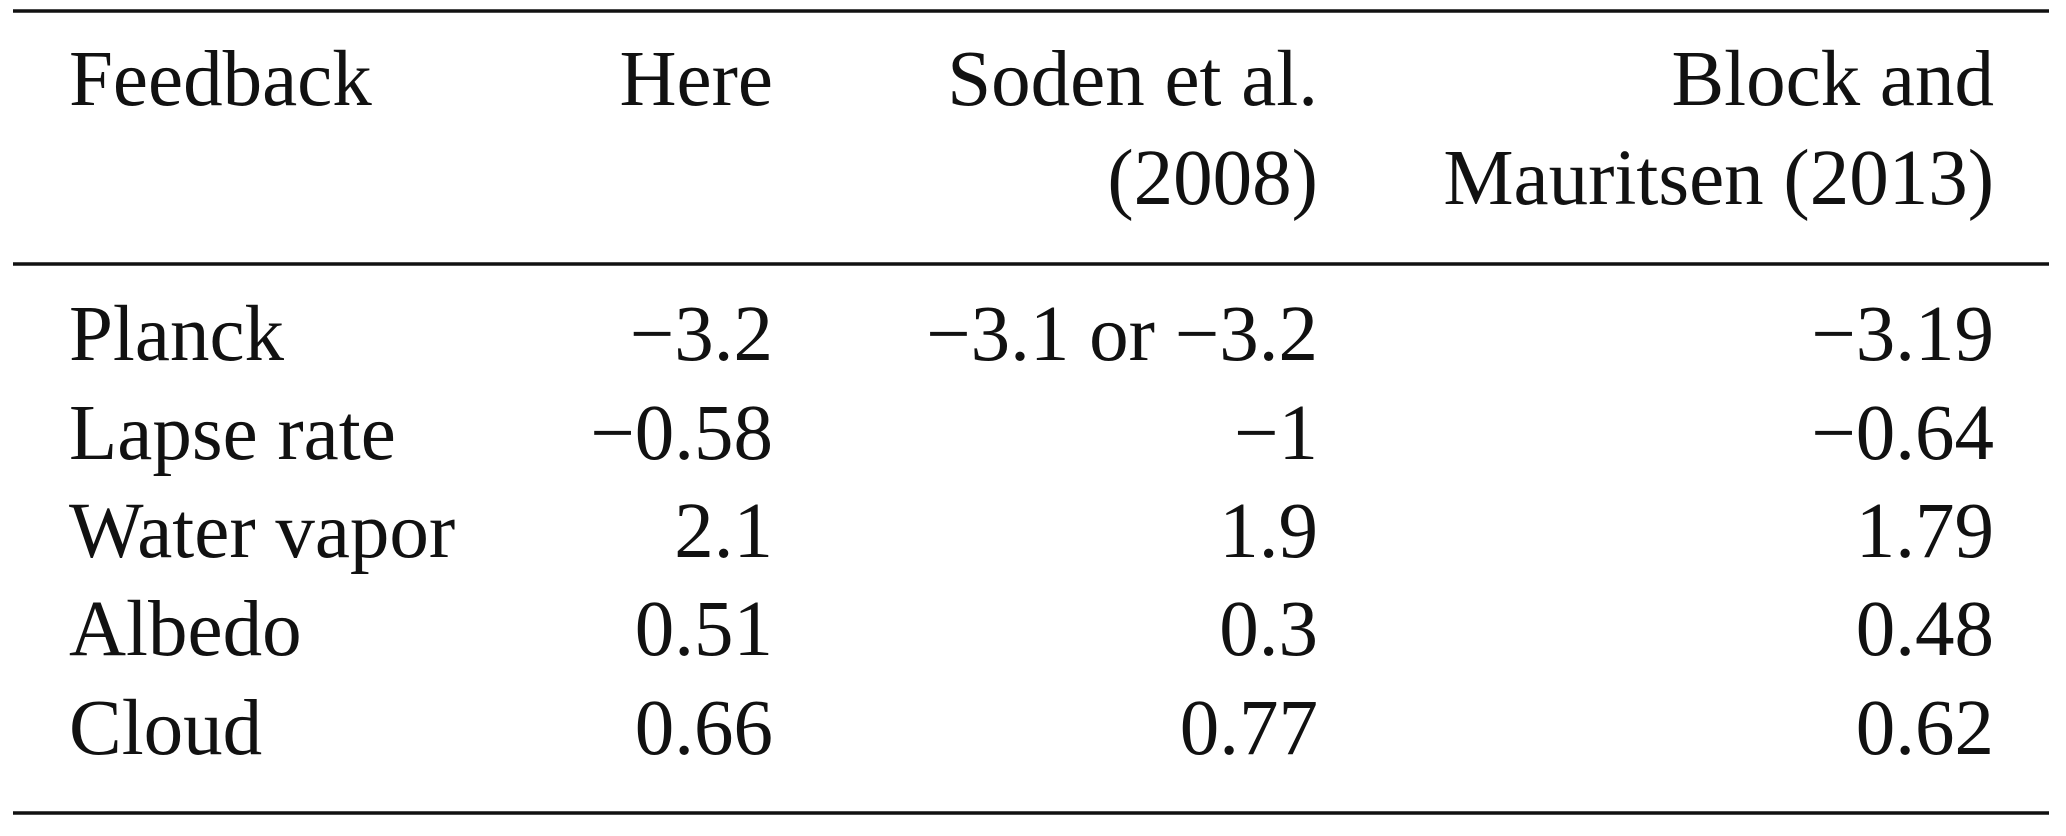 This screenshot has height=836, width=2066. I want to click on value-cell: 0.48, so click(1925, 629).